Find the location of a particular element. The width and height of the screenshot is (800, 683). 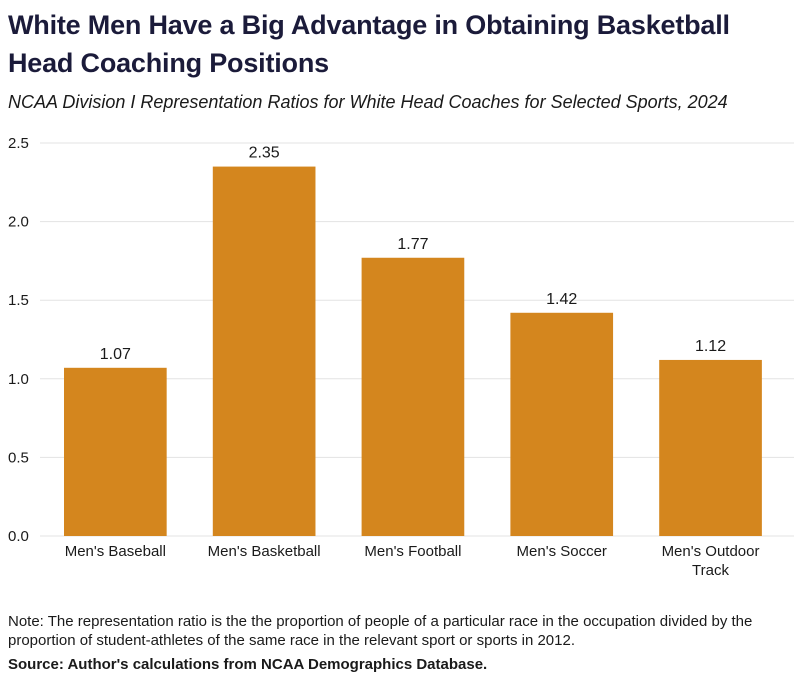

y-tick-label: 1.5 is located at coordinates (18, 300).